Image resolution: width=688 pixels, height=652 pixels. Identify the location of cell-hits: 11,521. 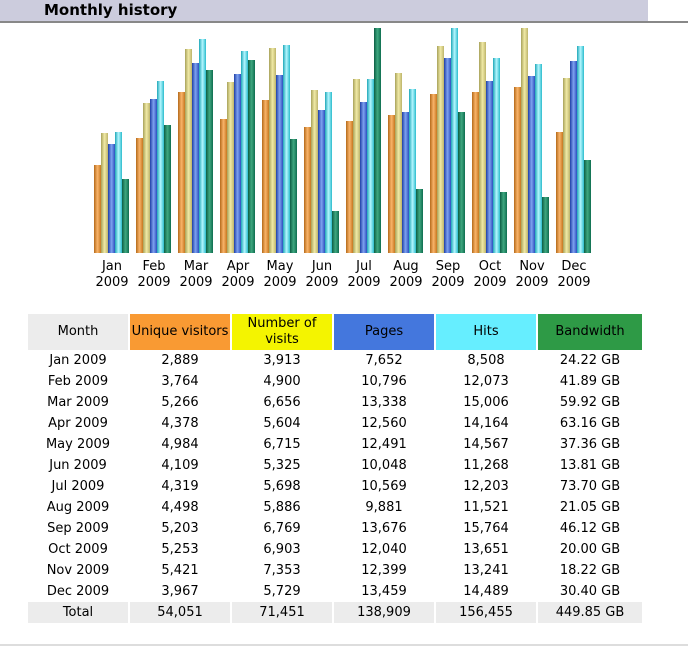
(486, 507).